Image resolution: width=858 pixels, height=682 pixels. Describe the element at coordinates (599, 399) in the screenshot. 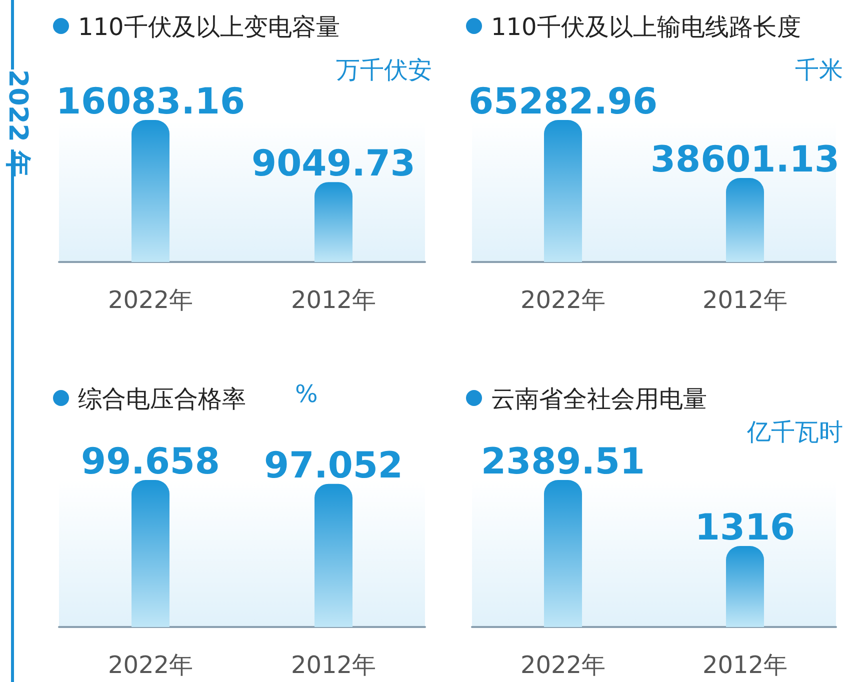

I see `chart-title: 云南省全社会用电量` at that location.